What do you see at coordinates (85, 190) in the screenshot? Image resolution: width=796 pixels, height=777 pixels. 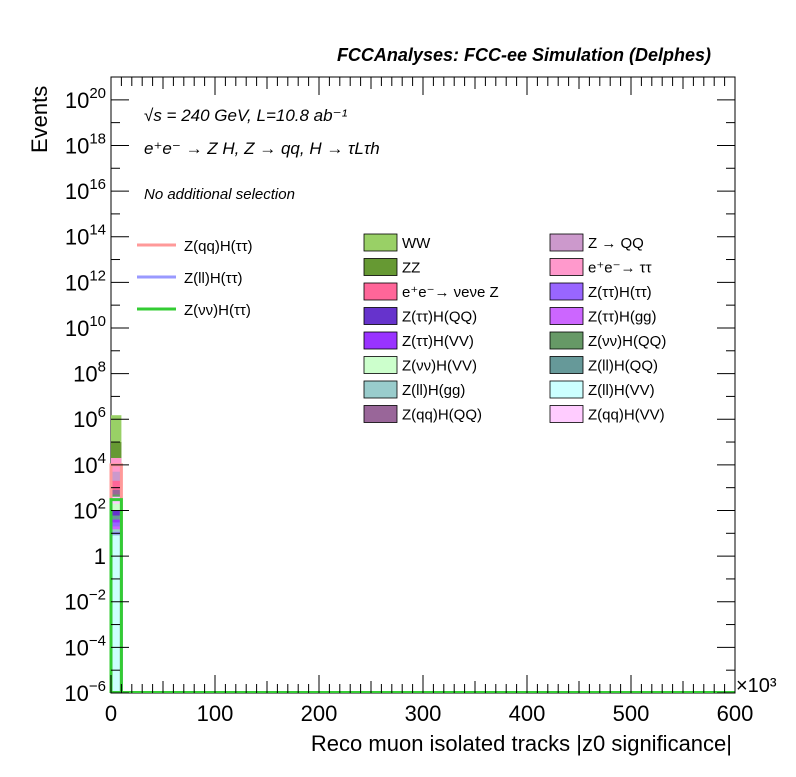 I see `y-tick-label: 10¹⁶` at bounding box center [85, 190].